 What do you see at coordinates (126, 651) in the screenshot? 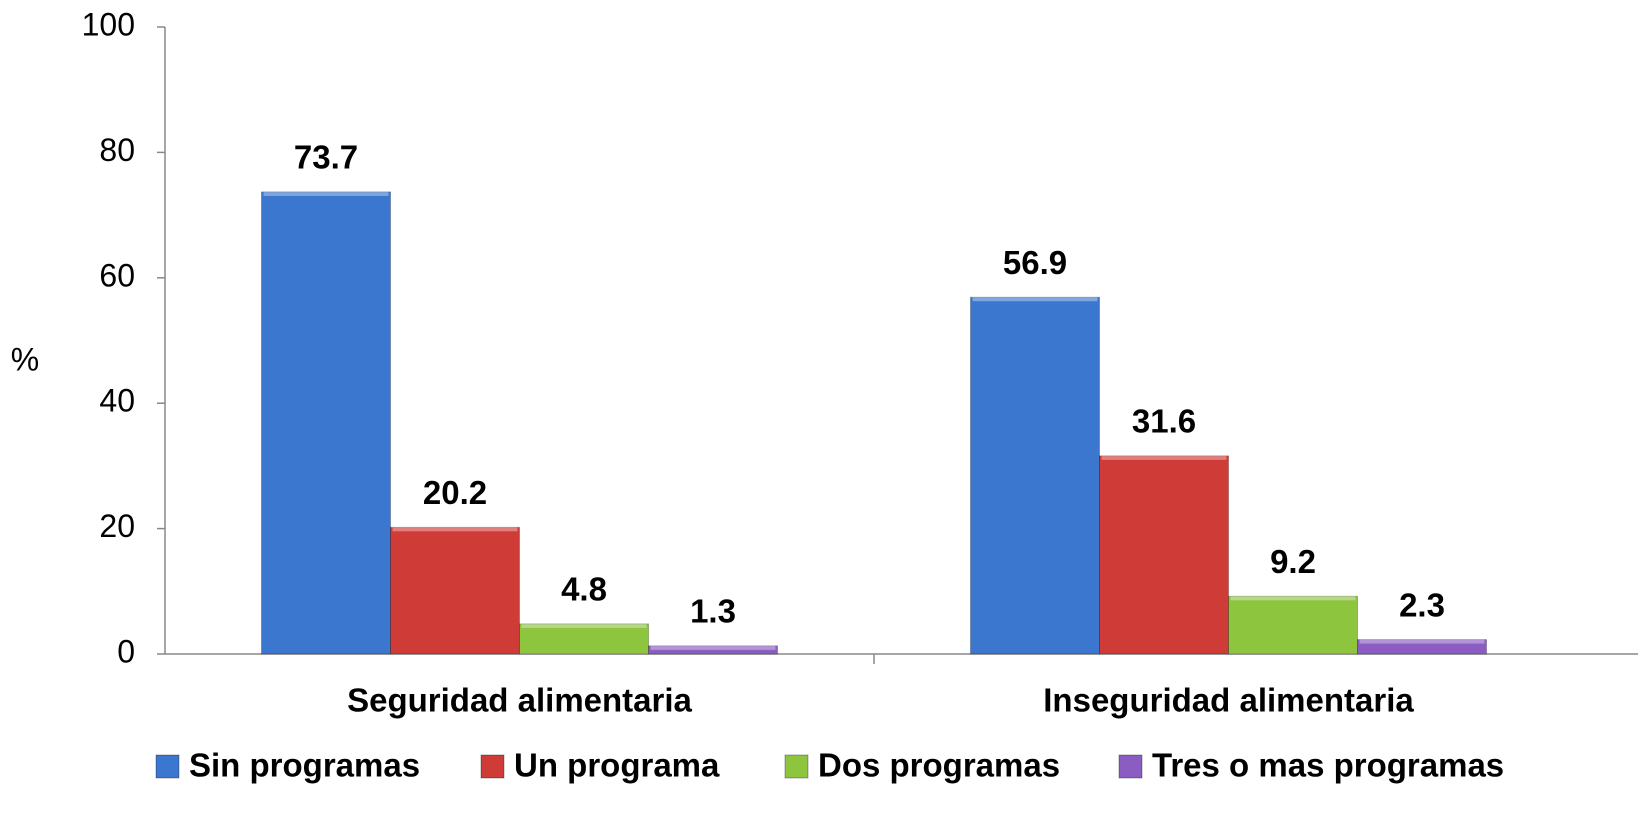
I see `y-tick-label: 0` at bounding box center [126, 651].